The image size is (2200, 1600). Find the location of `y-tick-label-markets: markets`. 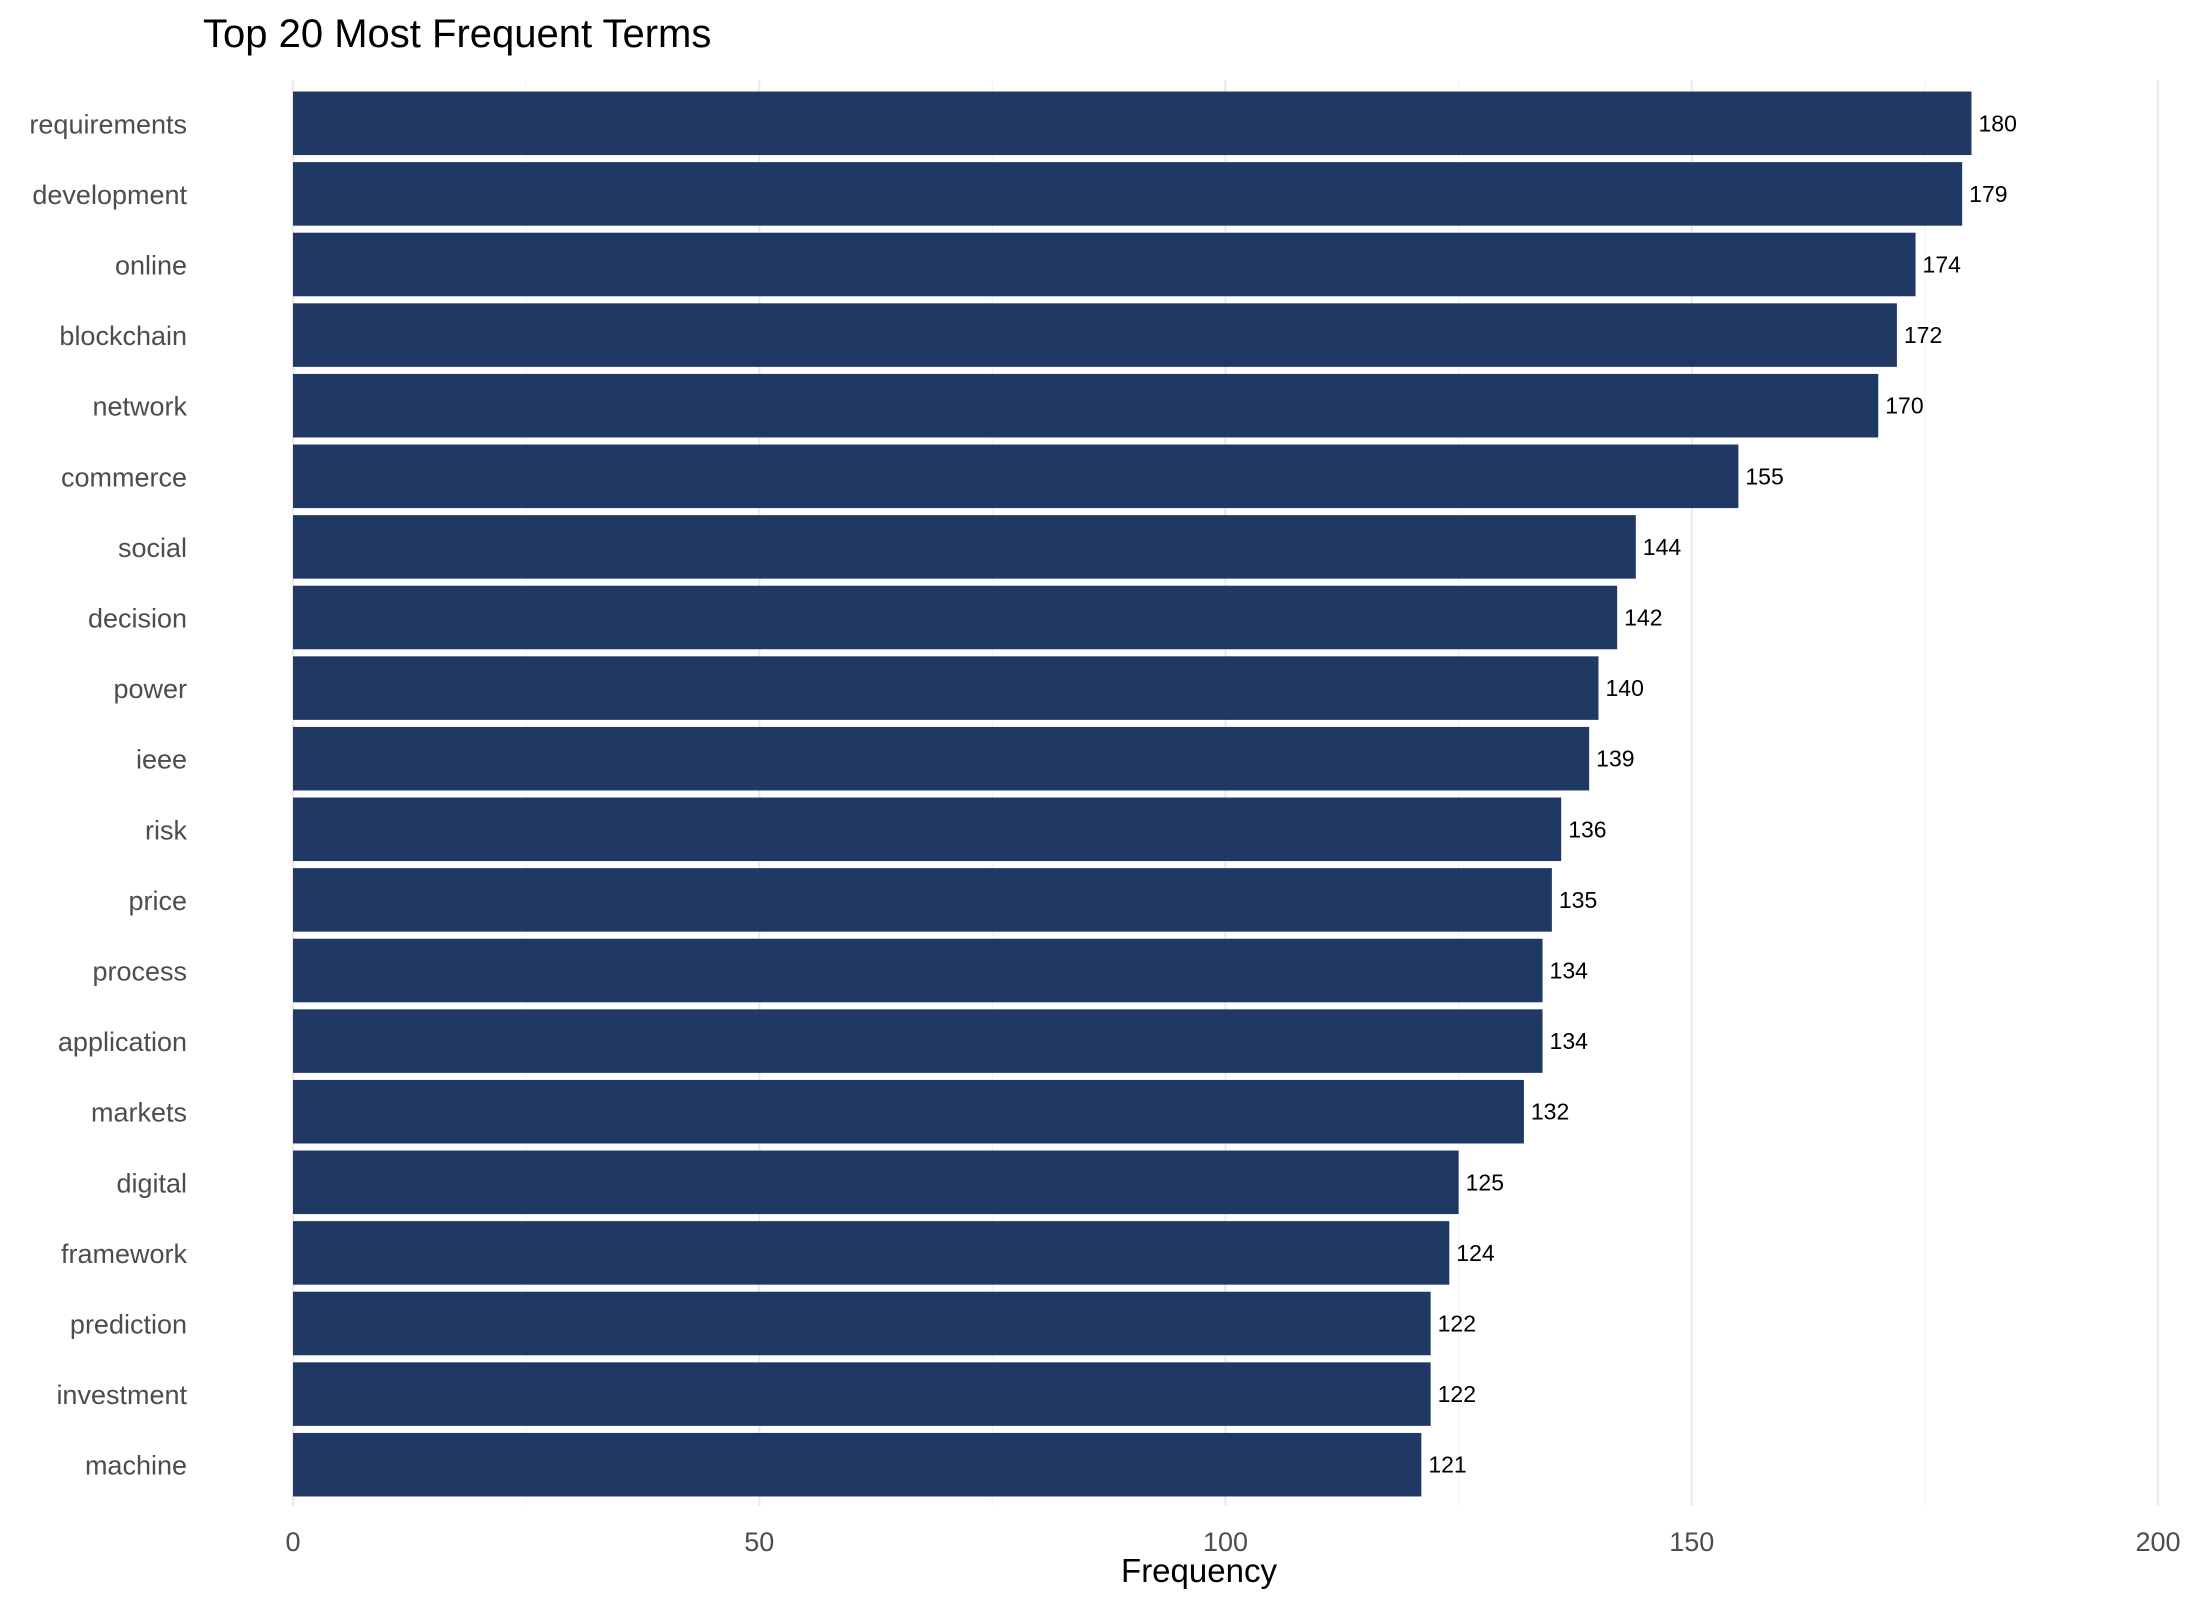

y-tick-label-markets: markets is located at coordinates (139, 1113).